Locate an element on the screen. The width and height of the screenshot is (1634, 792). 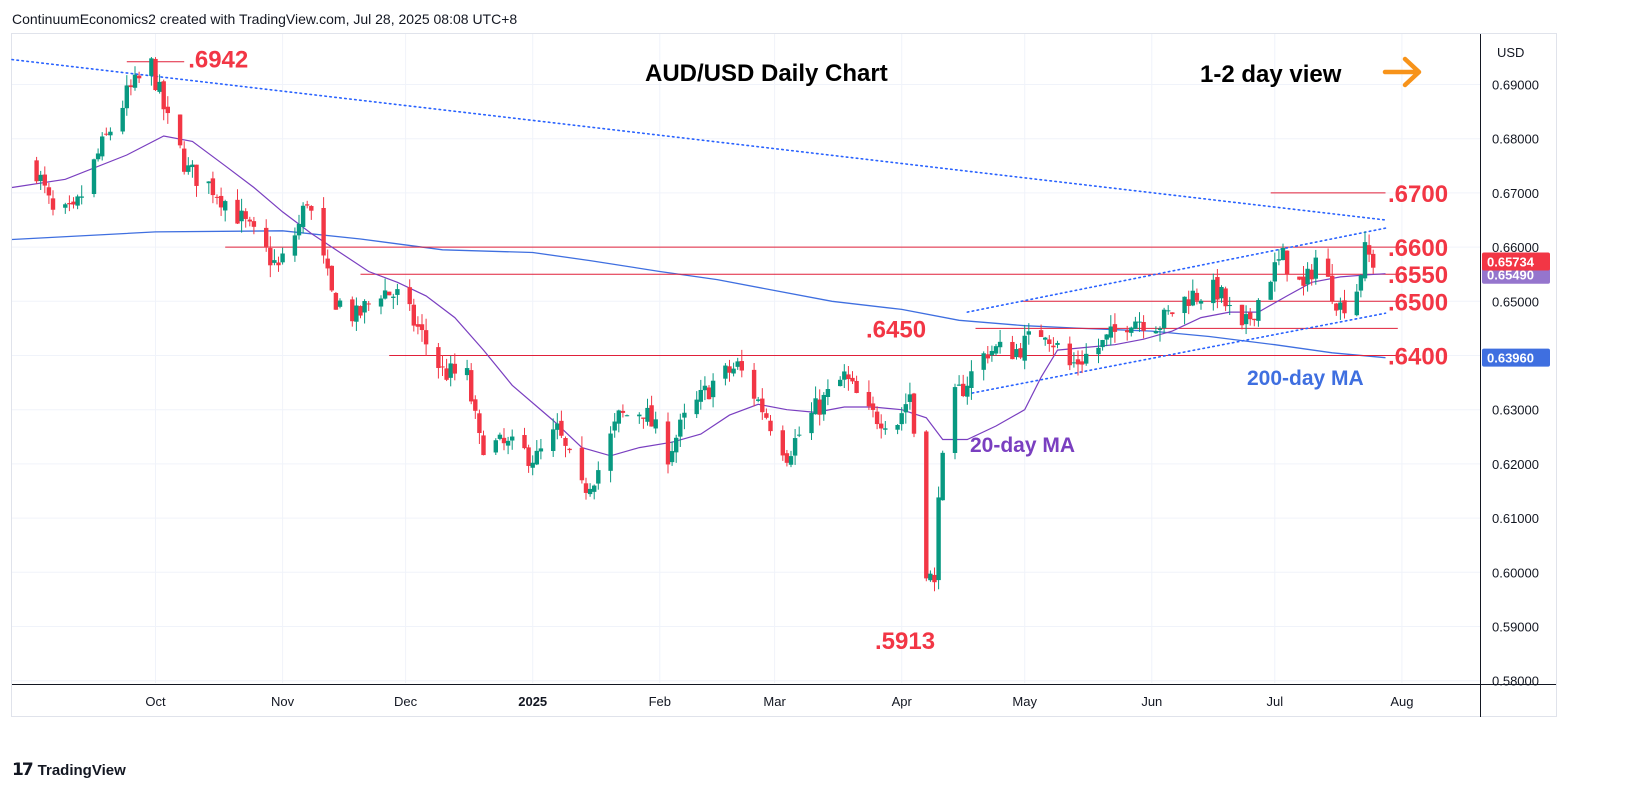
tradingview-logo: 17 TradingView is located at coordinates (69, 770).